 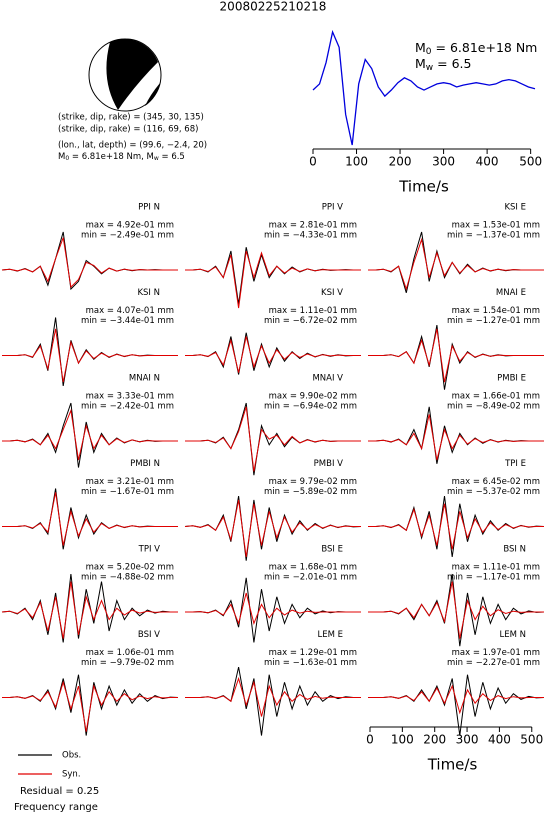 I want to click on station-label: TPI E, so click(x=515, y=464).